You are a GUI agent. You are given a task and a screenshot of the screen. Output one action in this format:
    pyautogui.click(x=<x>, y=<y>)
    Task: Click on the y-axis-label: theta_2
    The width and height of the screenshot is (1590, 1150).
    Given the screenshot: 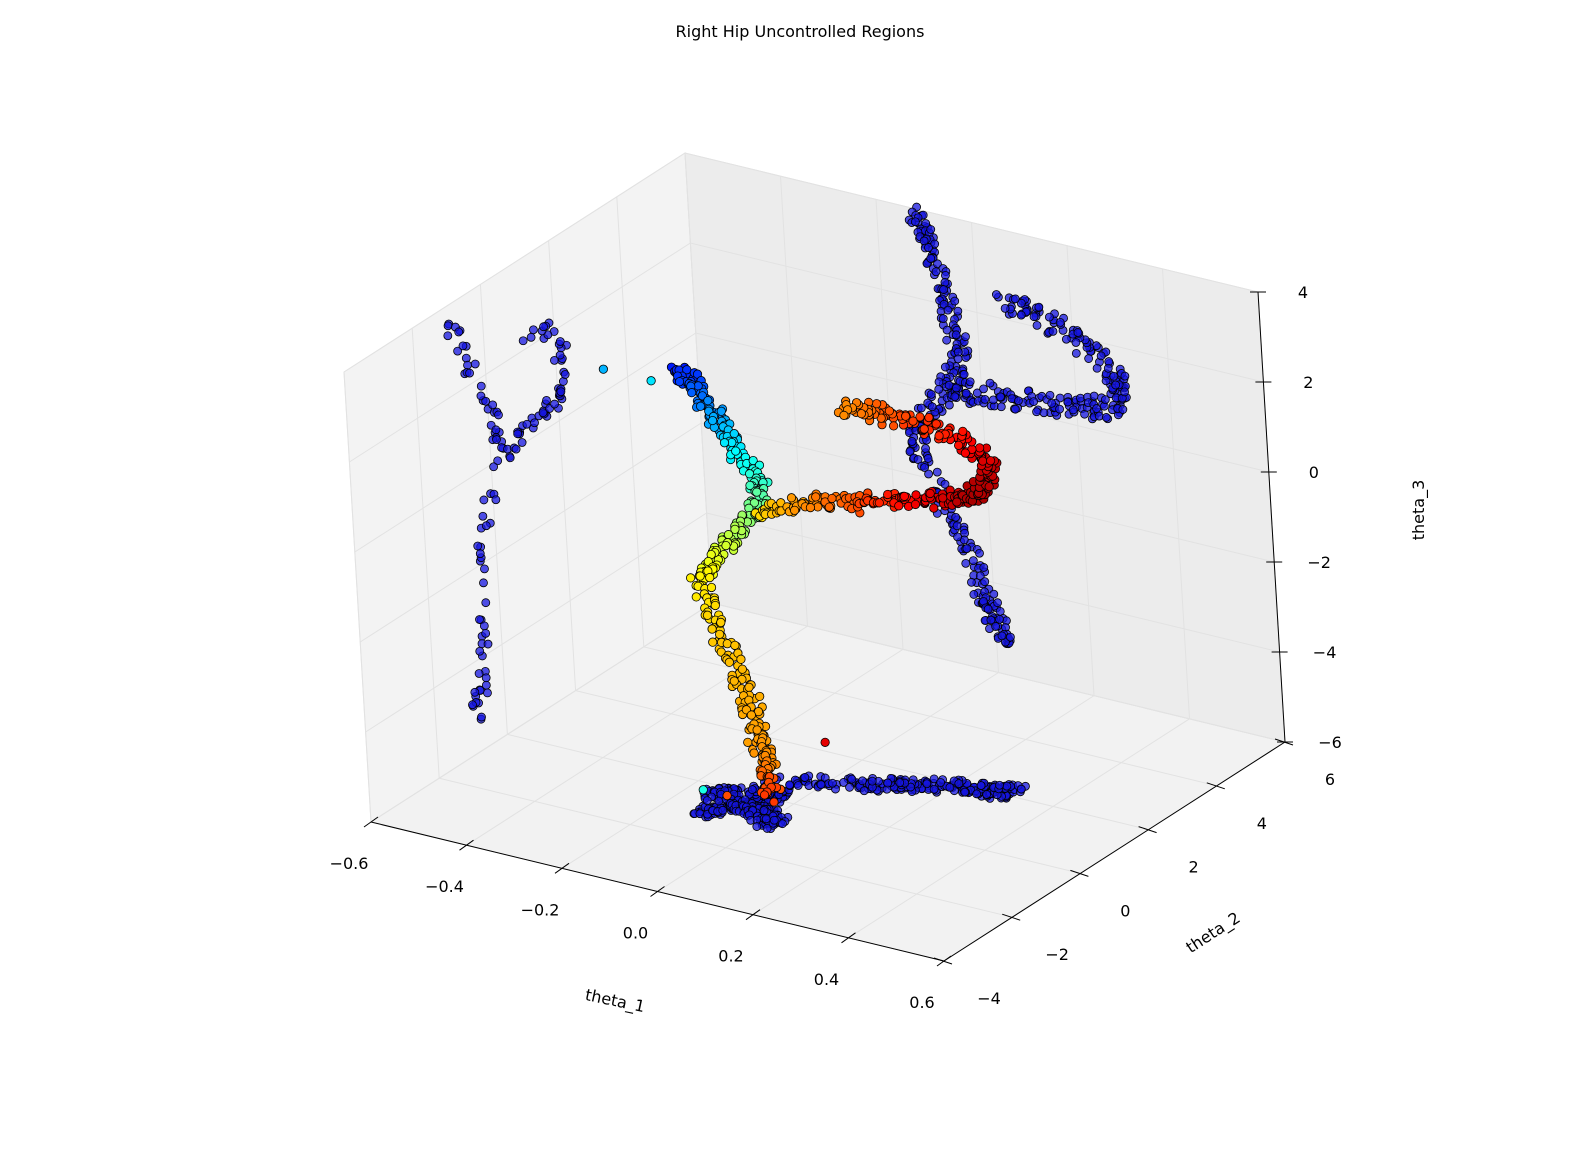 What is the action you would take?
    pyautogui.click(x=1213, y=933)
    